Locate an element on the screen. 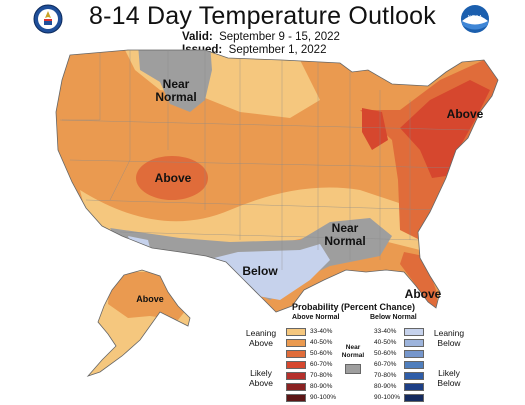  region-above-33-40-south is located at coordinates (250, 218).